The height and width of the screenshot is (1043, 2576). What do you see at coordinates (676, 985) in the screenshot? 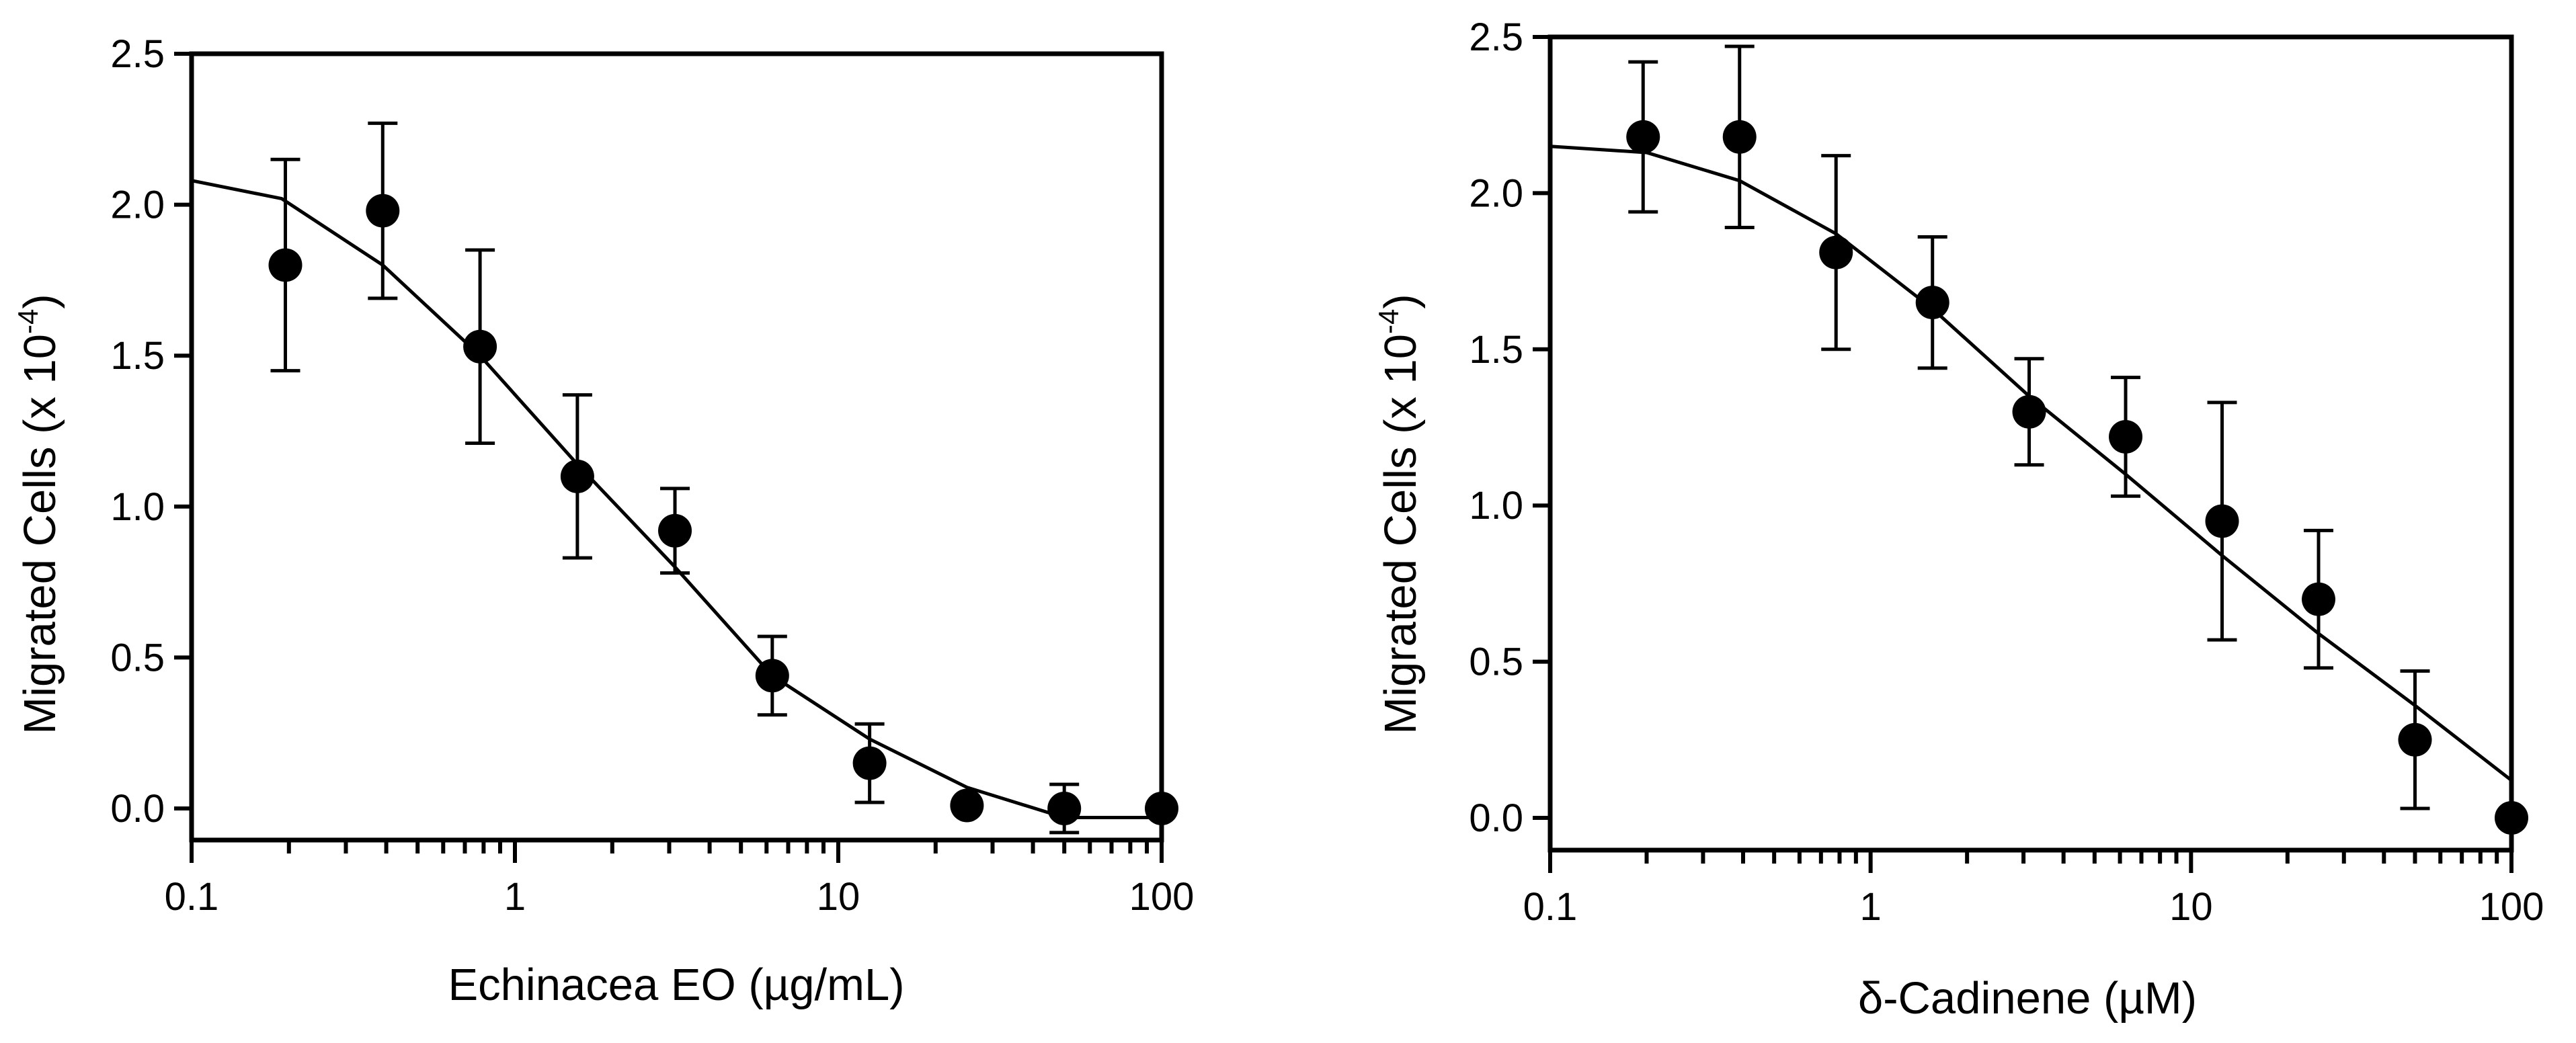
I see `x-axis-title: Echinacea EO (µg/mL)` at bounding box center [676, 985].